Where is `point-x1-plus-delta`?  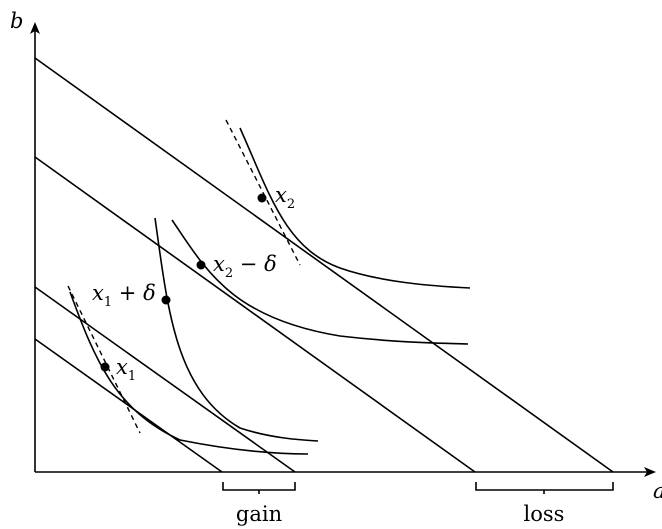
point-x1-plus-delta is located at coordinates (166, 300).